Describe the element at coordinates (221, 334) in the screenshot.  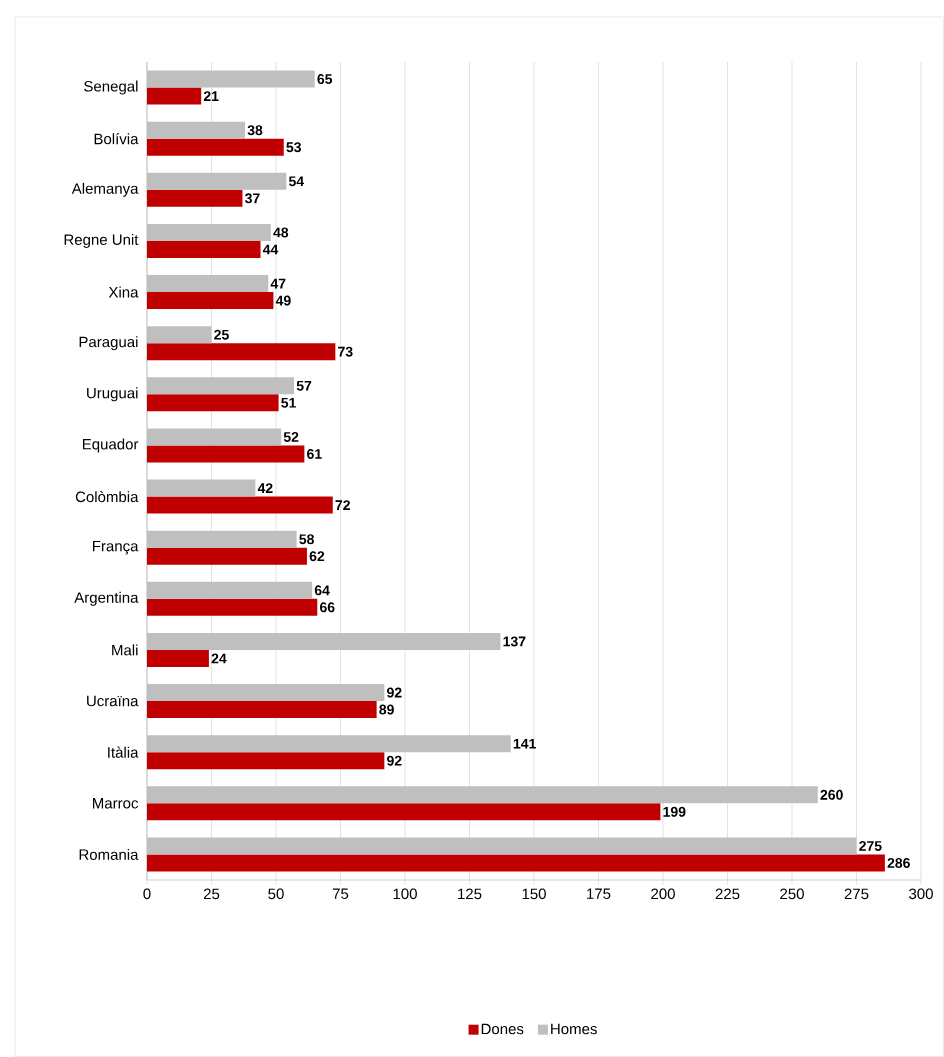
I see `data-label: 25` at that location.